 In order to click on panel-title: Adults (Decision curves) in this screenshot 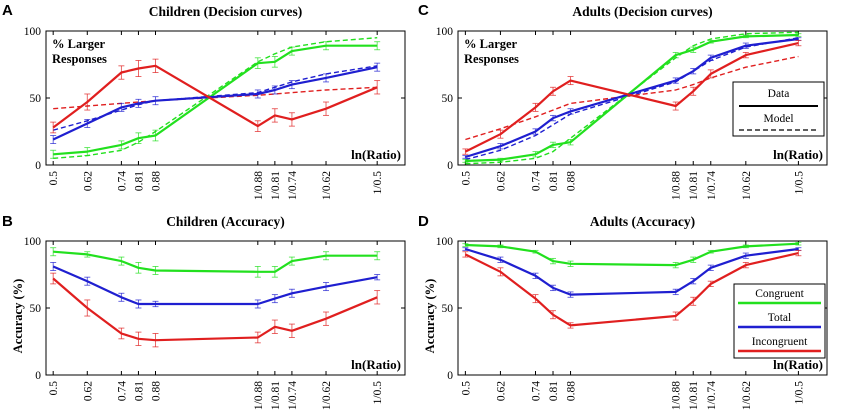, I will do `click(642, 11)`.